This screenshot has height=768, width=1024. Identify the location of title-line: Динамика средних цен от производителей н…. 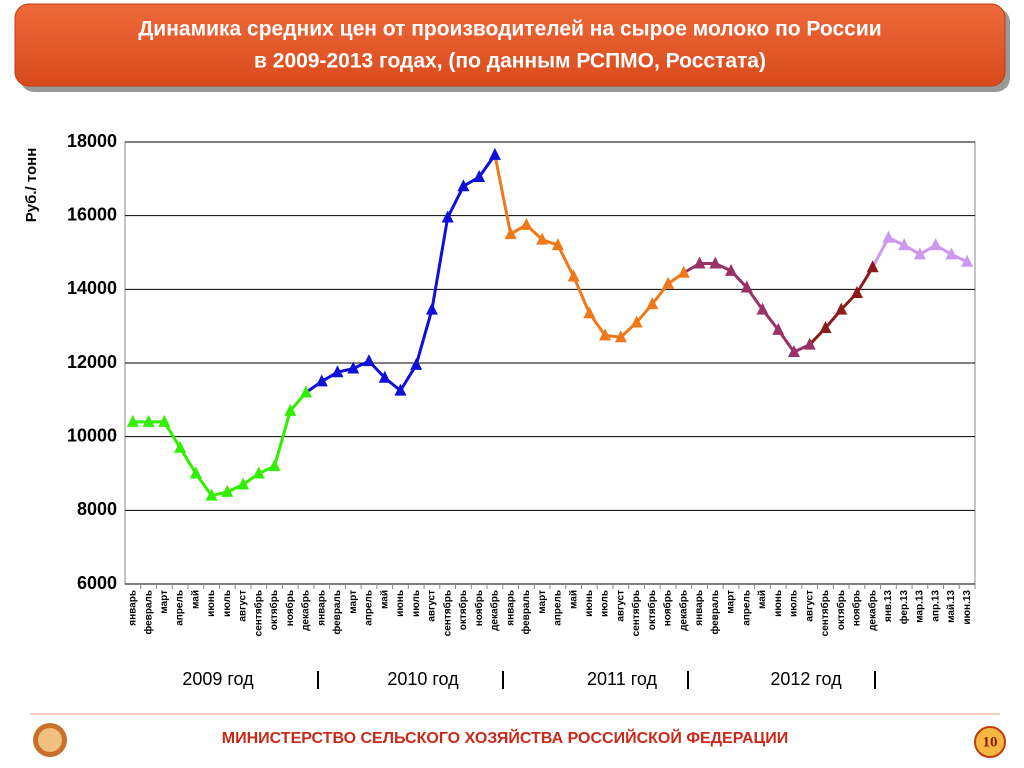
(509, 29).